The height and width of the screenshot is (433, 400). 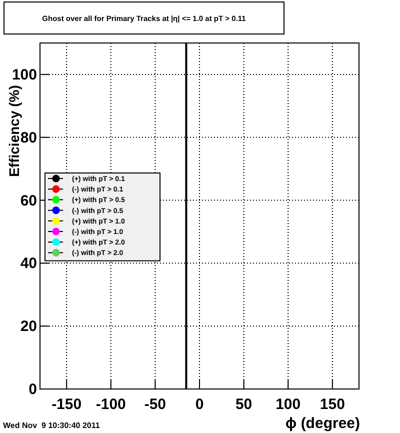 I want to click on y-tick-label: 80, so click(x=28, y=137).